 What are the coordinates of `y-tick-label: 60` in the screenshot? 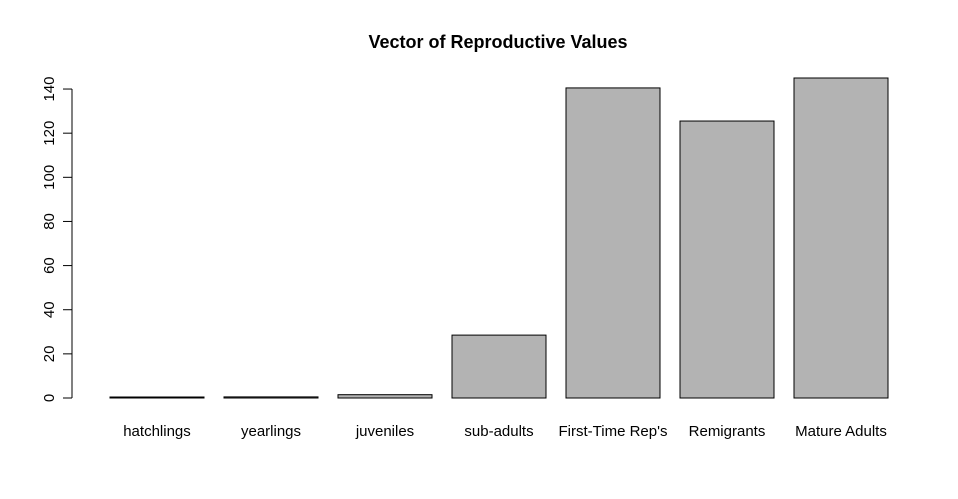 It's located at (49, 265).